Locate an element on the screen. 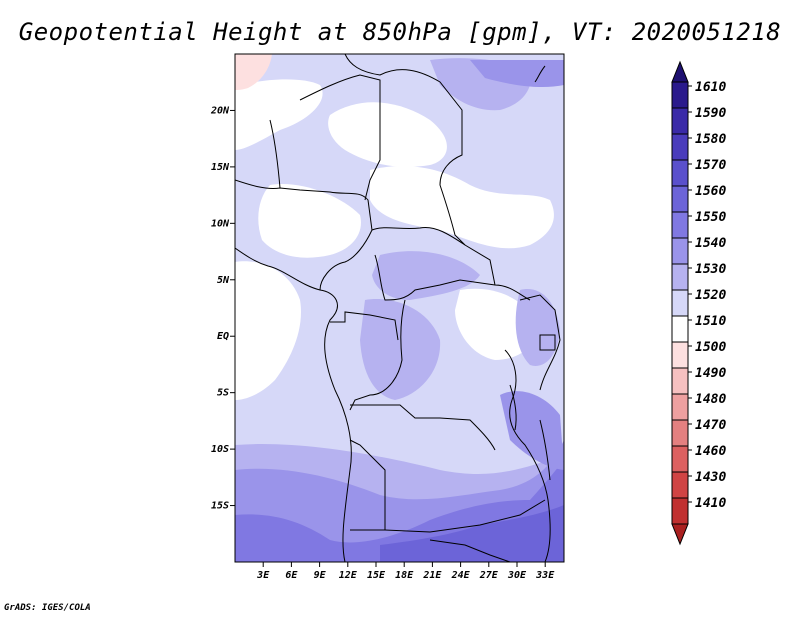  field-1530-lakes is located at coordinates (537, 327).